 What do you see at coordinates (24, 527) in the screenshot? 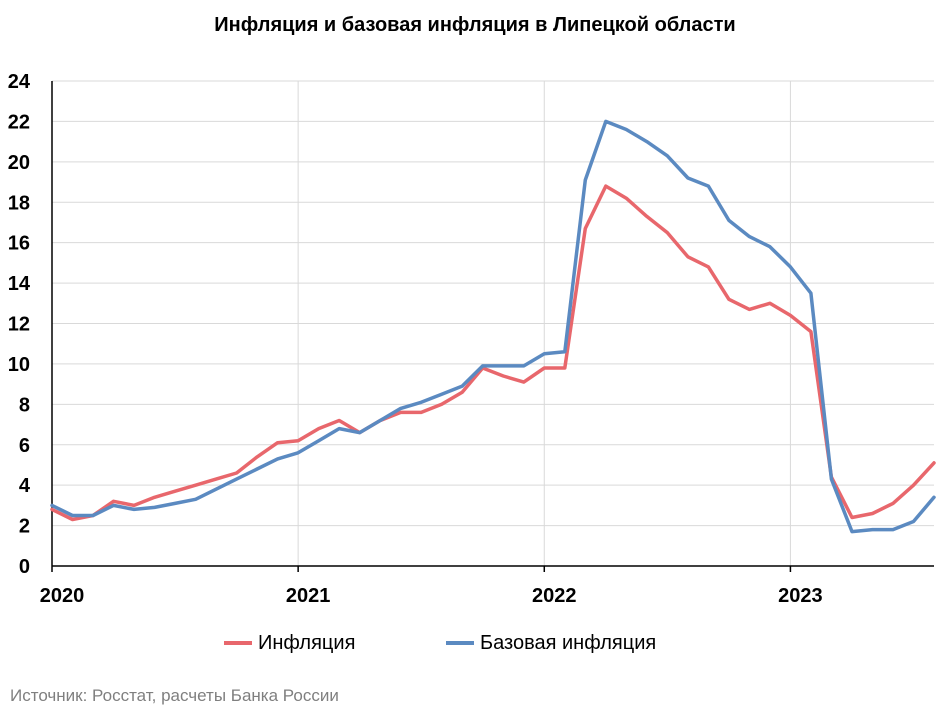
I see `y-tick-label: 2` at bounding box center [24, 527].